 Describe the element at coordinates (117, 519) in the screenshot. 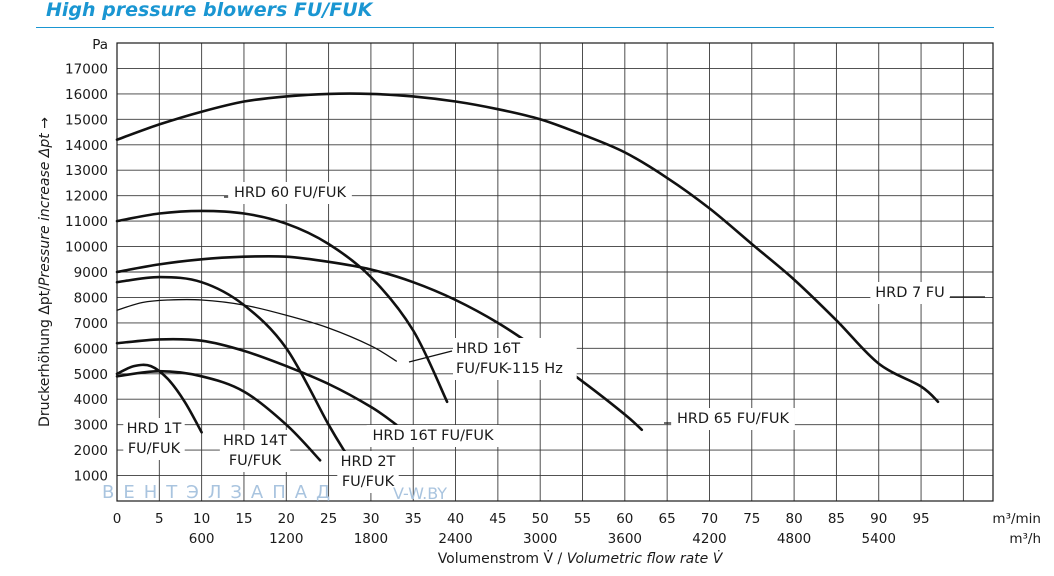

I see `x-tick-label: 0` at that location.